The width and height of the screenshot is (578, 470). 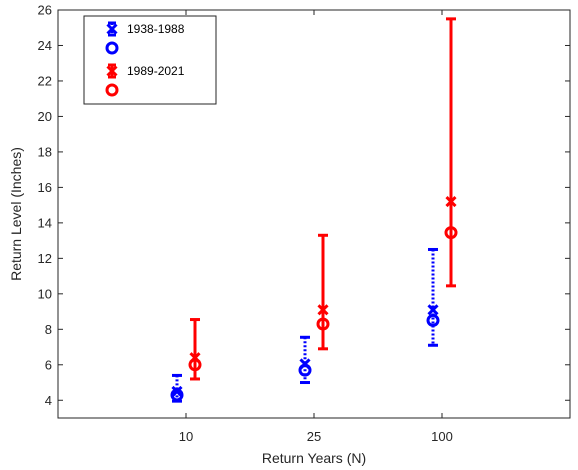 What do you see at coordinates (45, 10) in the screenshot?
I see `y-tick-label: 26` at bounding box center [45, 10].